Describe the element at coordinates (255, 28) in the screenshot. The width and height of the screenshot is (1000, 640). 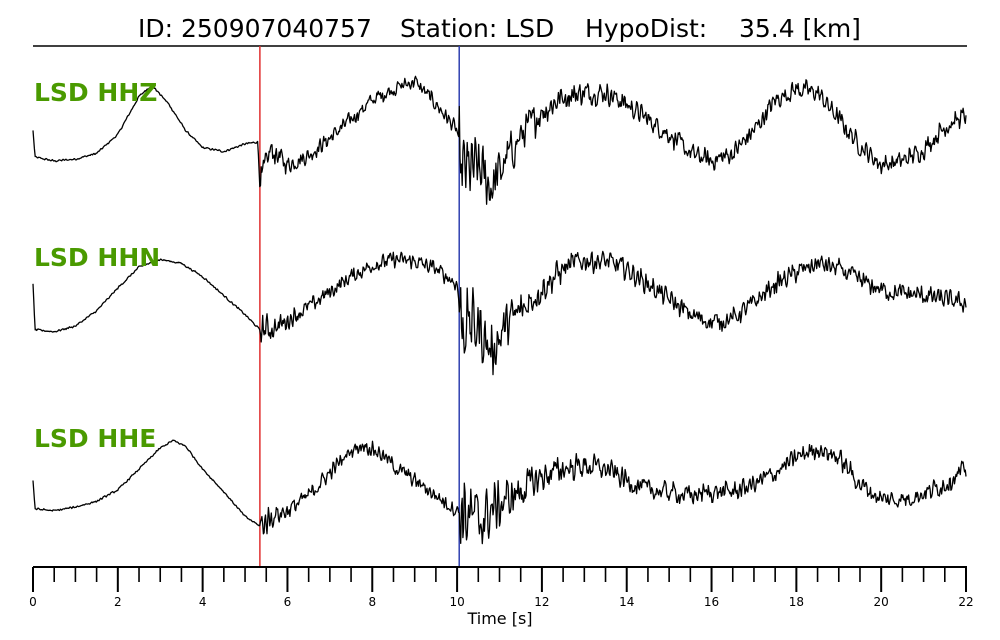
I see `title-event-id: ID: 250907040757` at that location.